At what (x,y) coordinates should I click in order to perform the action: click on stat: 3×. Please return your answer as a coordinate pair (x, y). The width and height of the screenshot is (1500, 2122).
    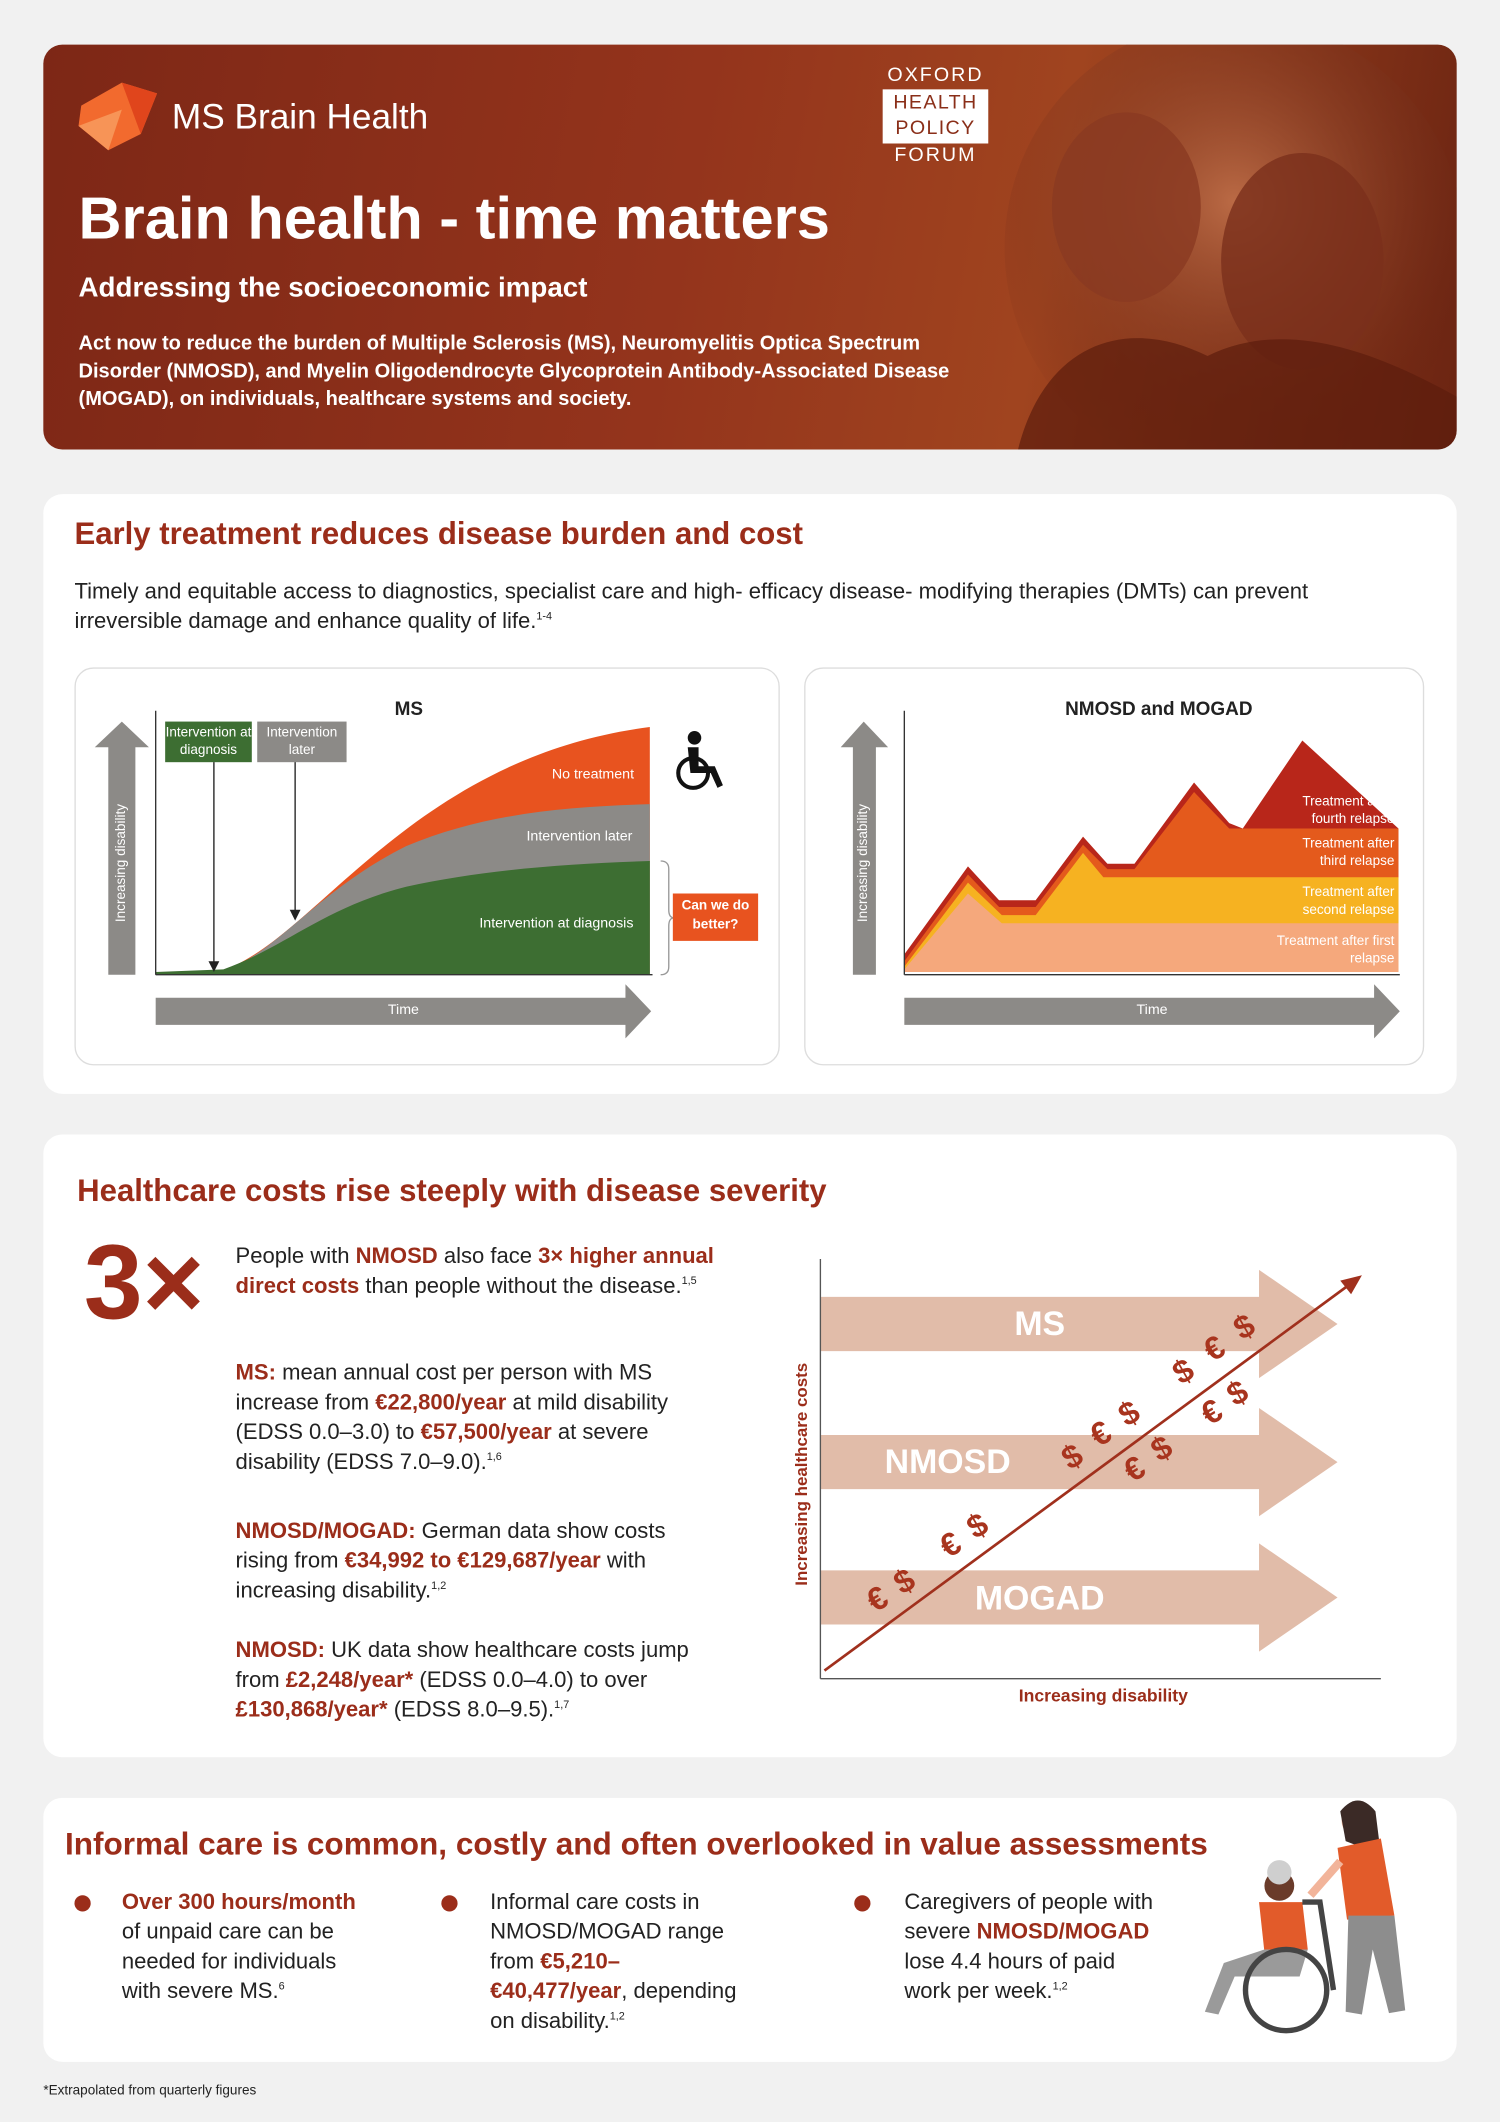
    Looking at the image, I should click on (144, 1282).